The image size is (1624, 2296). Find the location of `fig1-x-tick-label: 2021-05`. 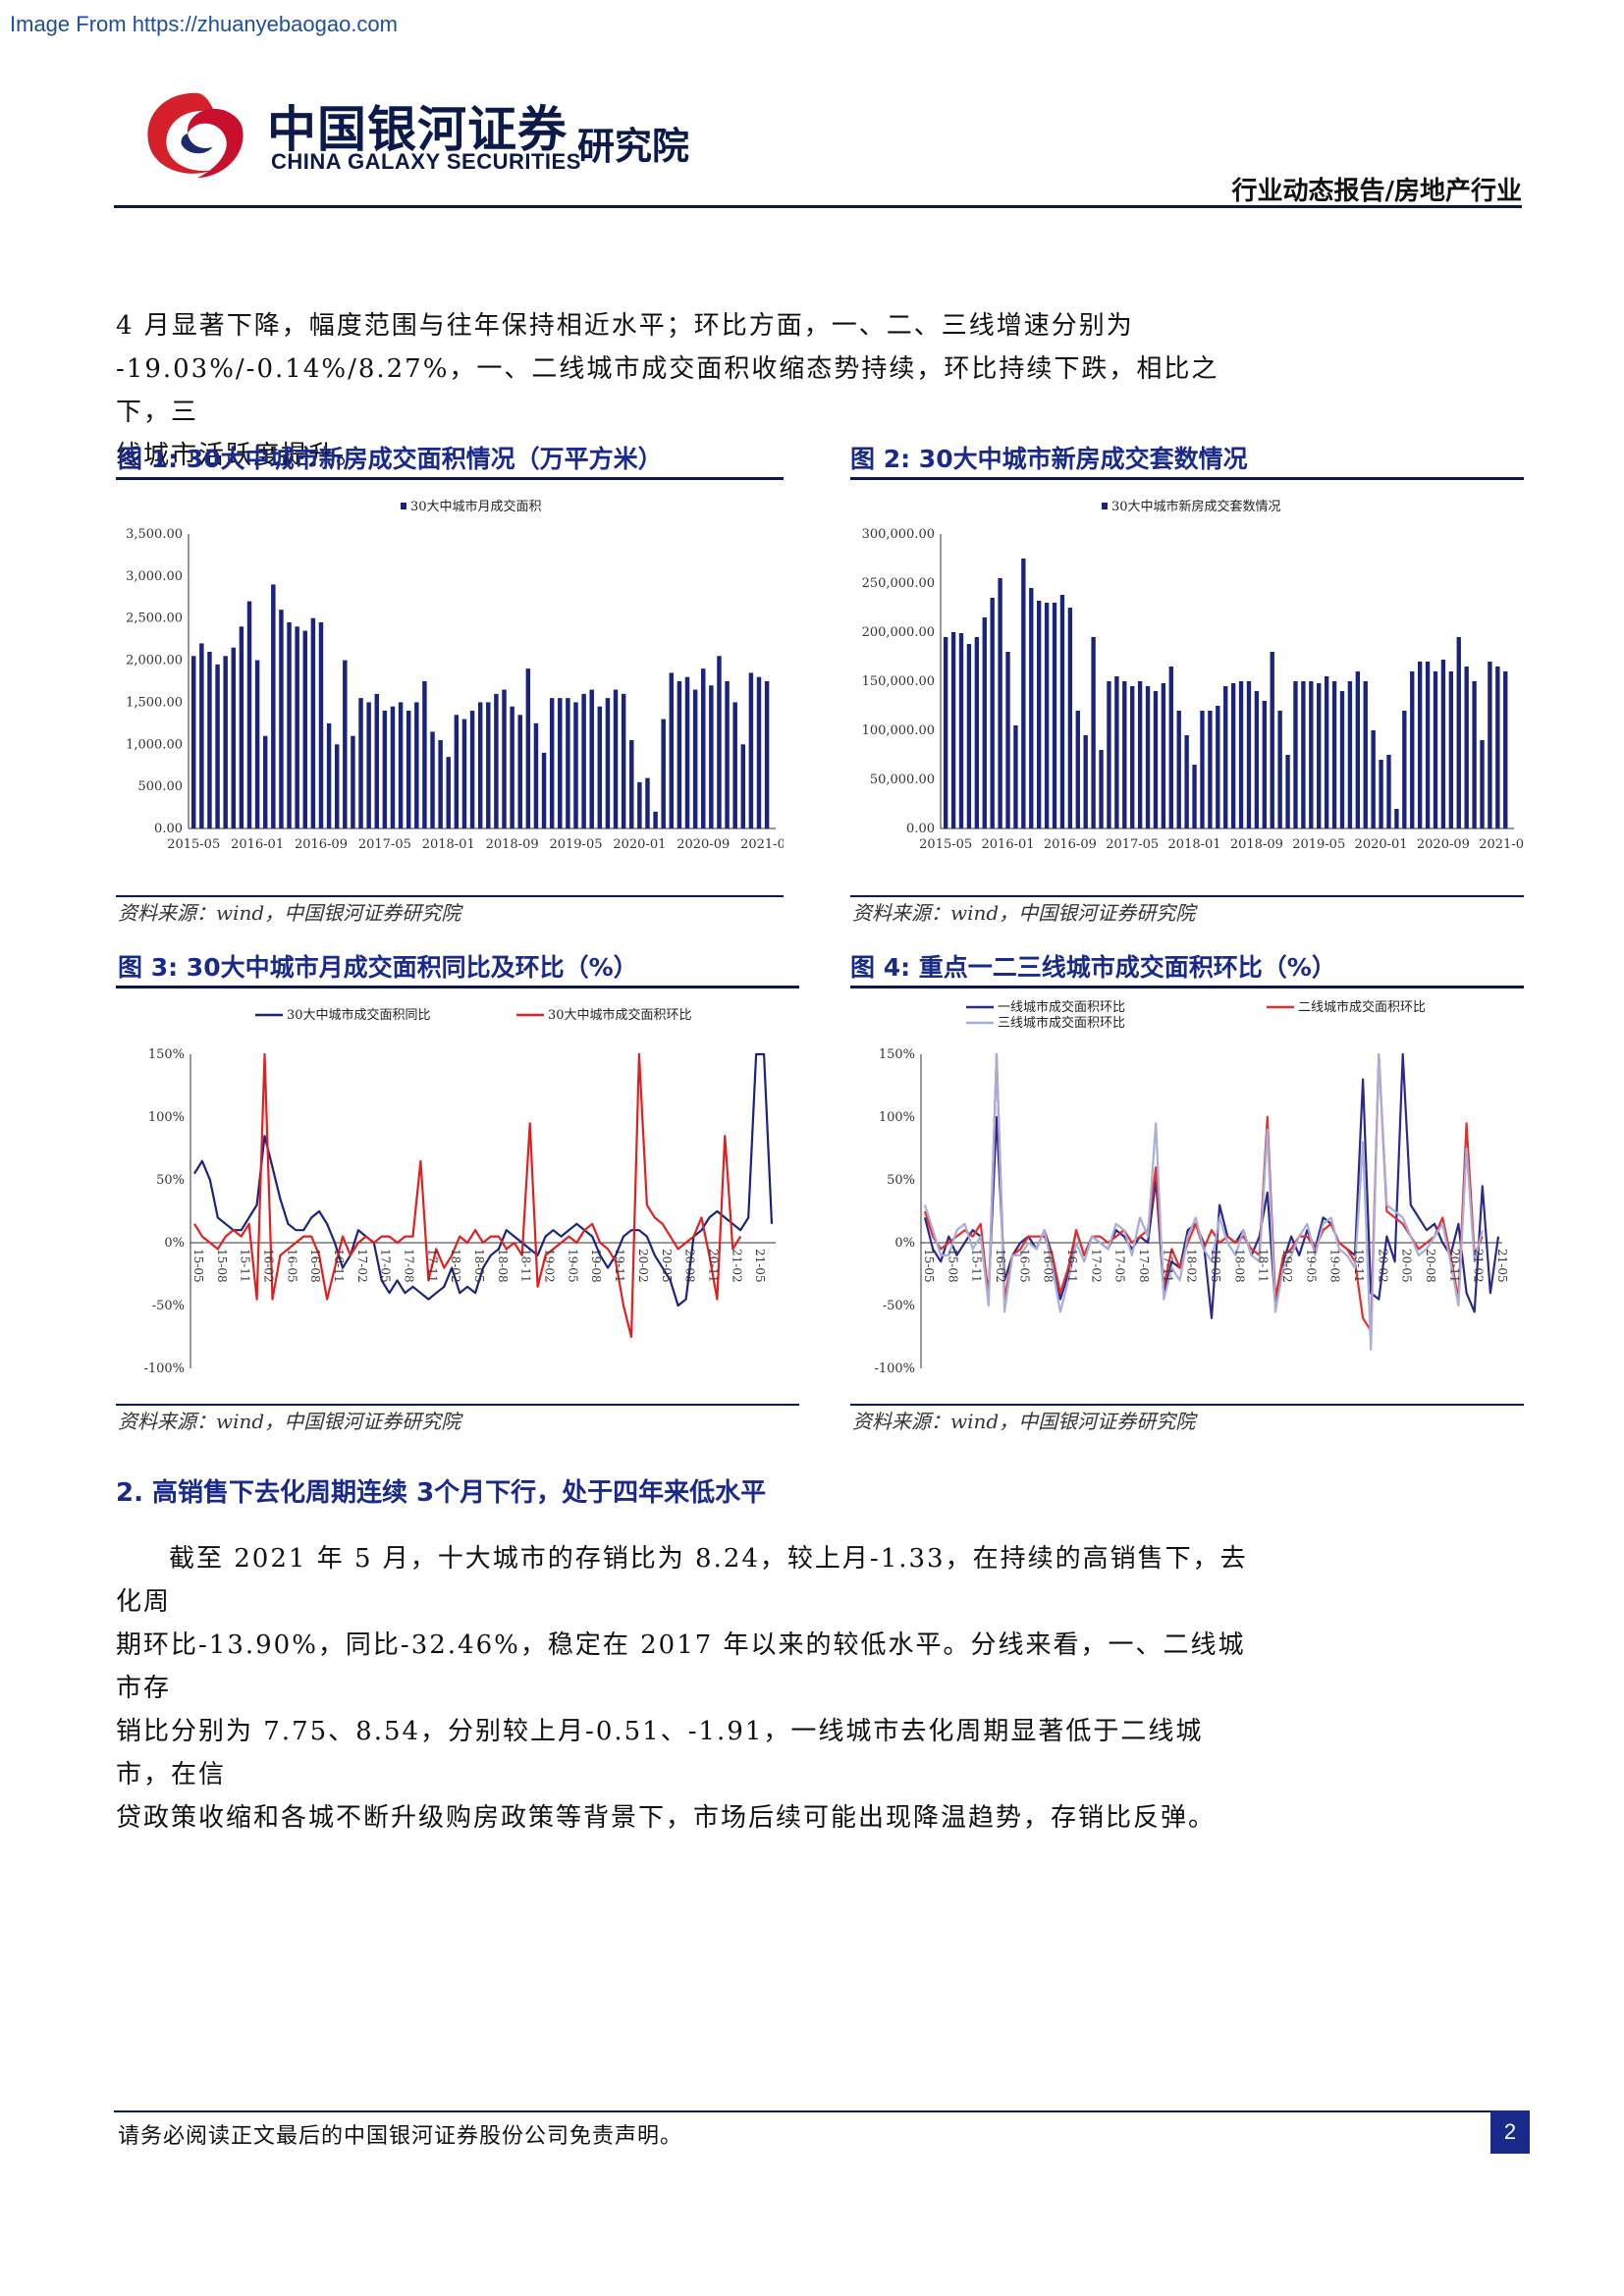

fig1-x-tick-label: 2021-05 is located at coordinates (762, 845).